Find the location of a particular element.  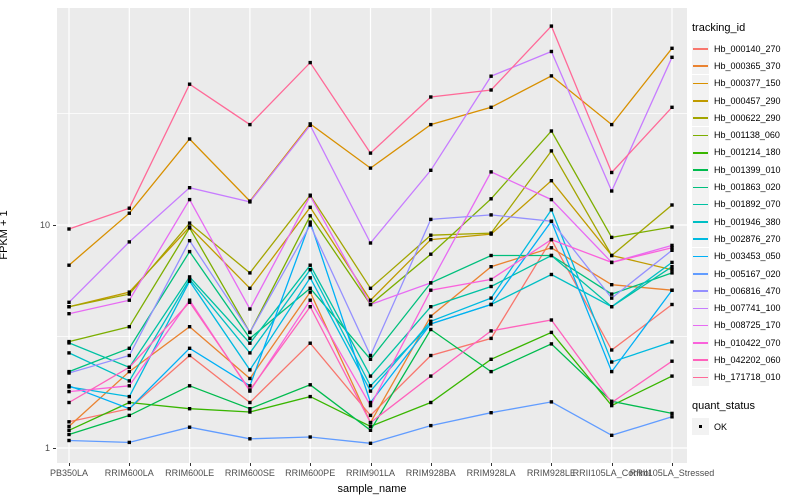

legend-item: Hb_000140_270 is located at coordinates (745, 49).